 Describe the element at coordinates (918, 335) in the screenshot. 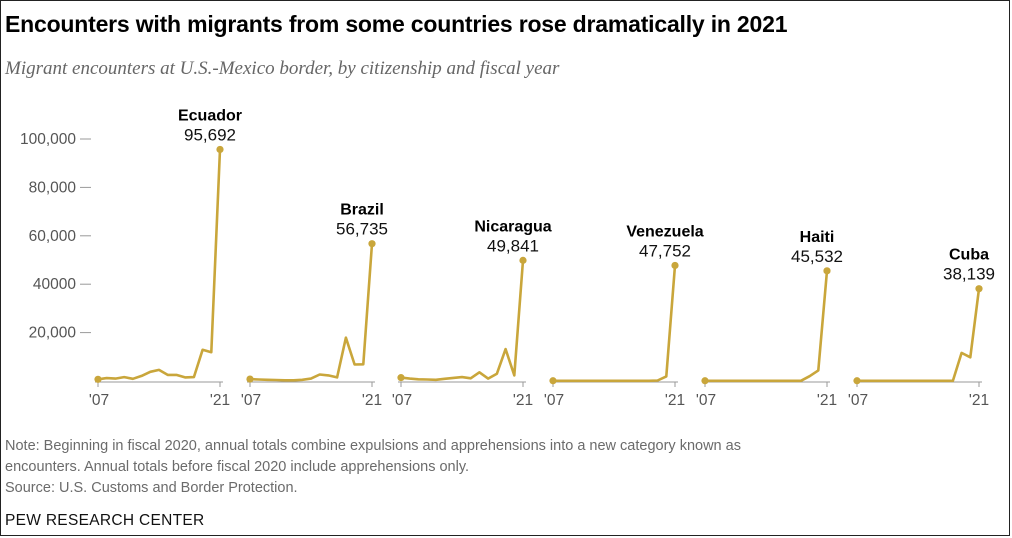

I see `series-line-cuba` at that location.